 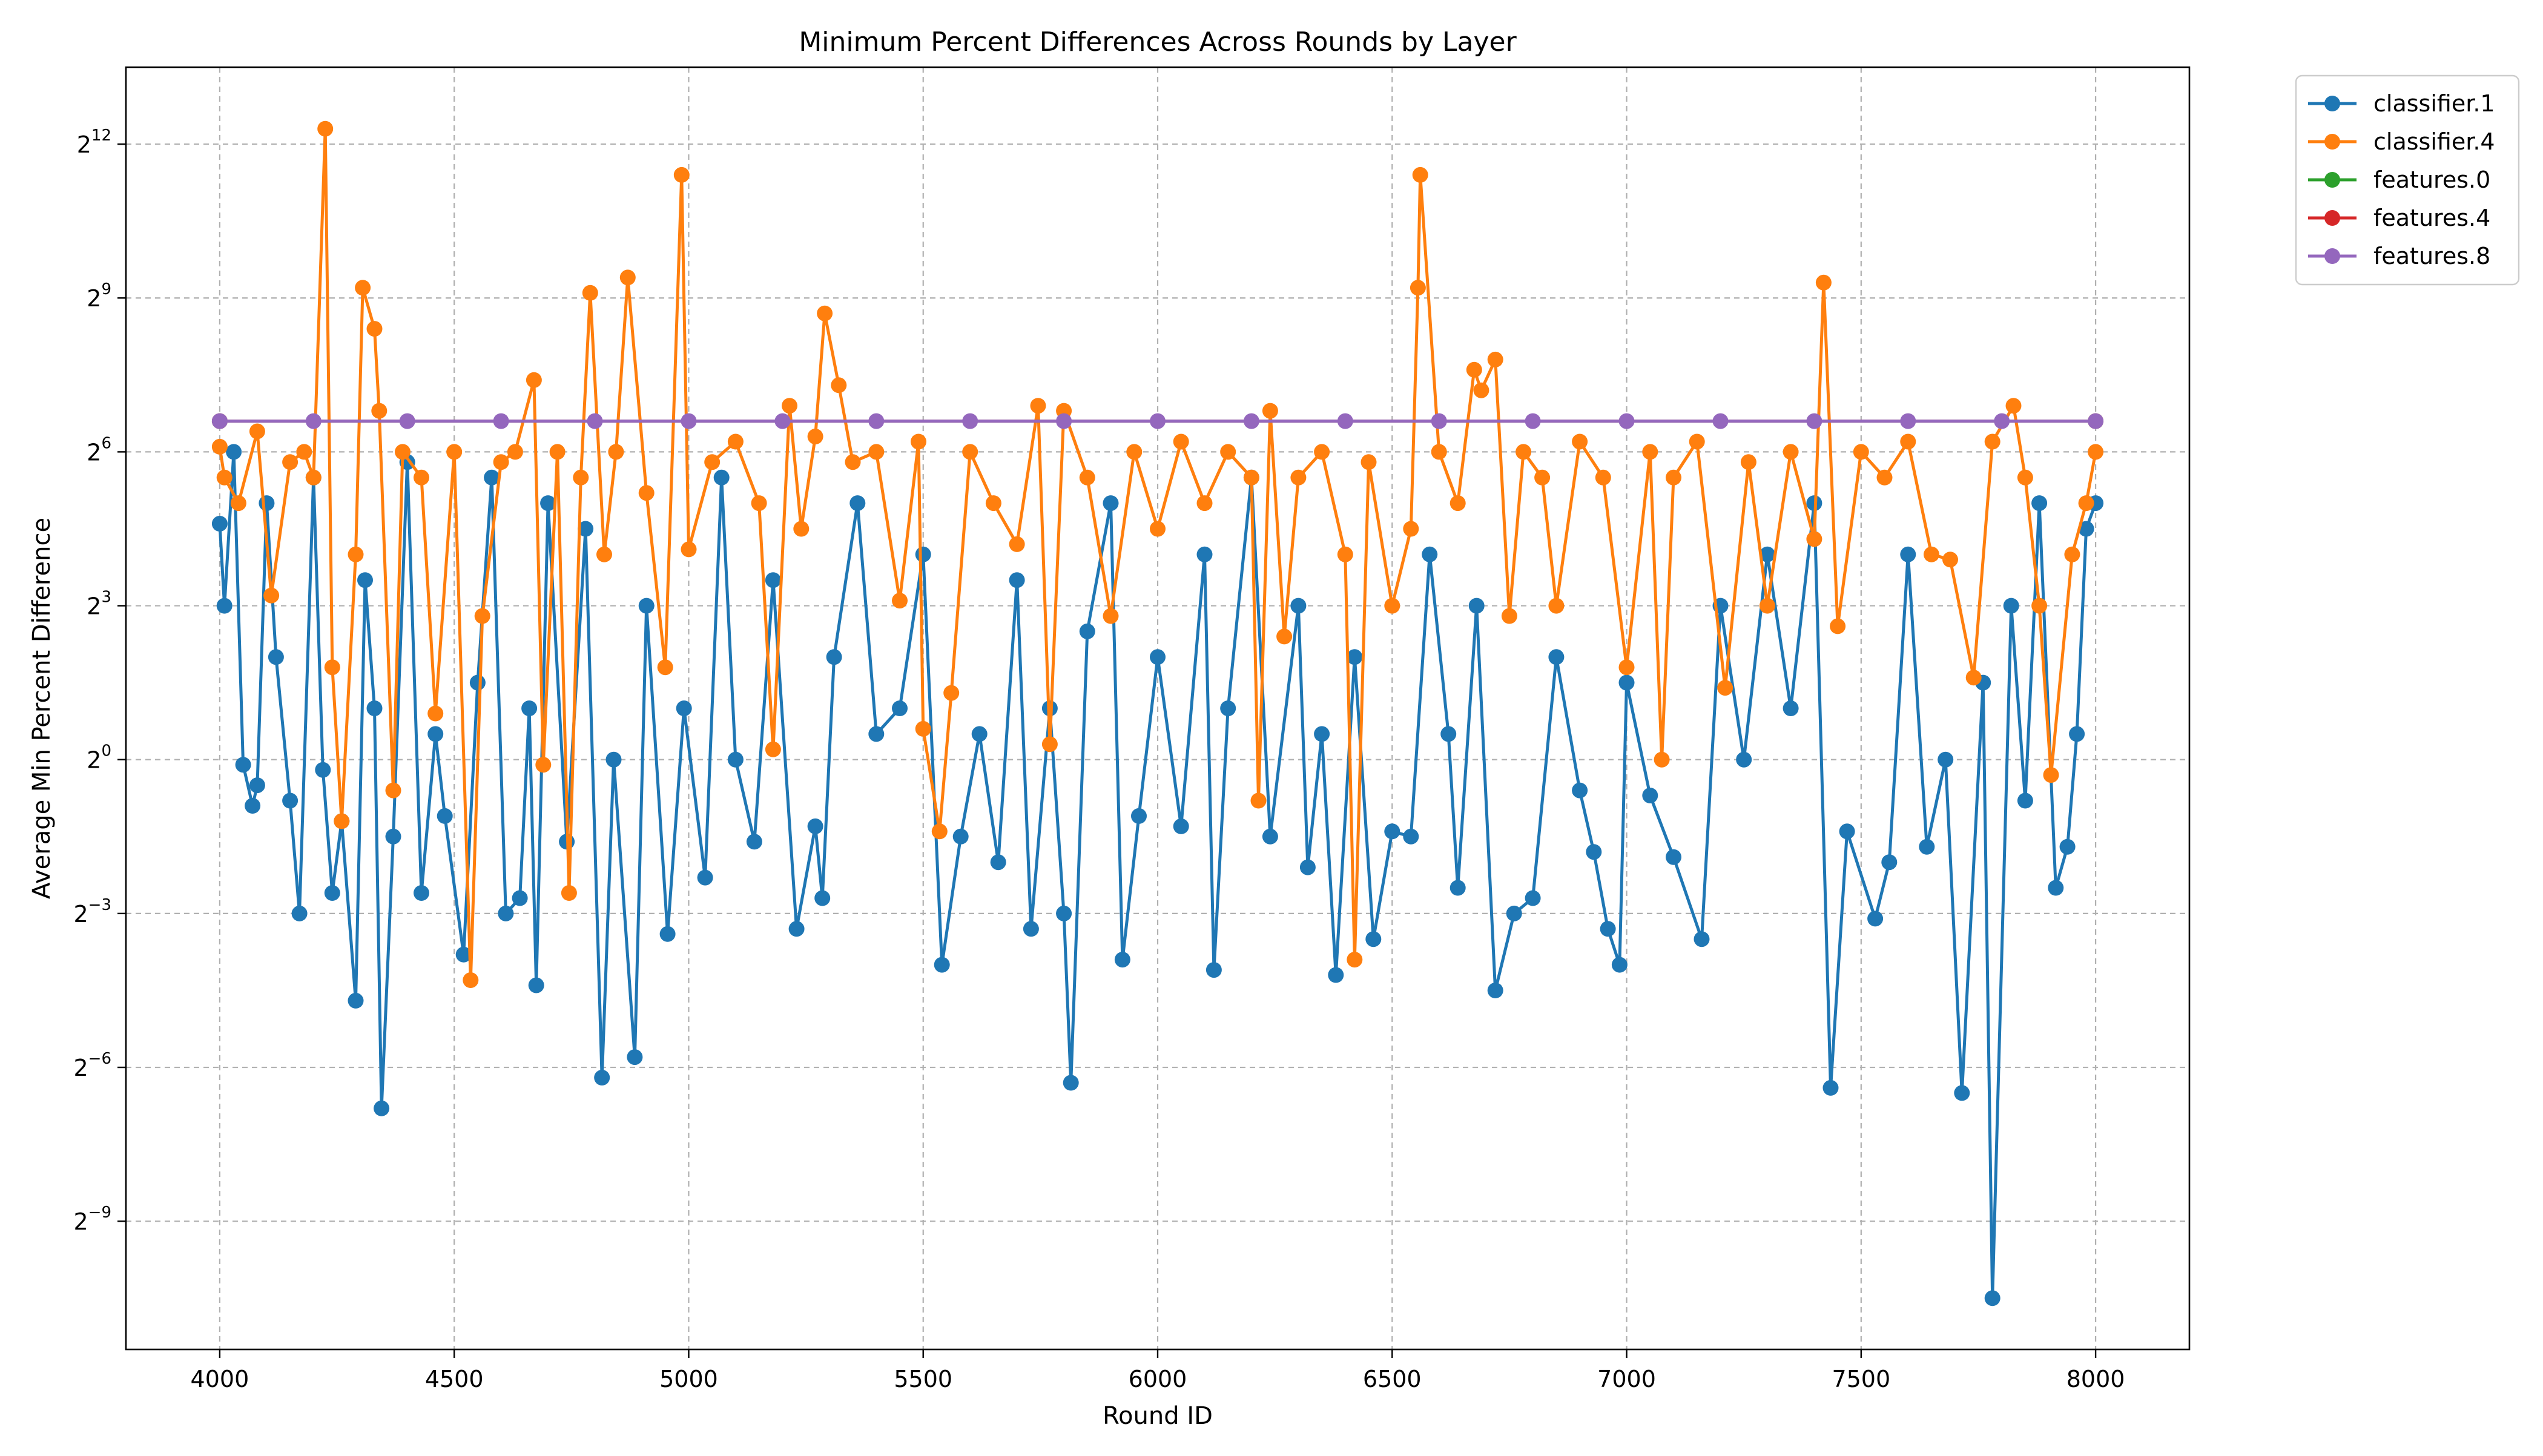 What do you see at coordinates (2399, 180) in the screenshot?
I see `legend-item: features.0` at bounding box center [2399, 180].